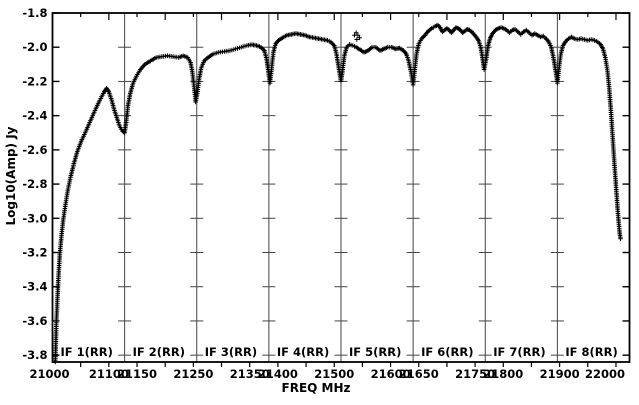 The width and height of the screenshot is (639, 405). What do you see at coordinates (159, 352) in the screenshot?
I see `if-panel-label: IF 2(RR)` at bounding box center [159, 352].